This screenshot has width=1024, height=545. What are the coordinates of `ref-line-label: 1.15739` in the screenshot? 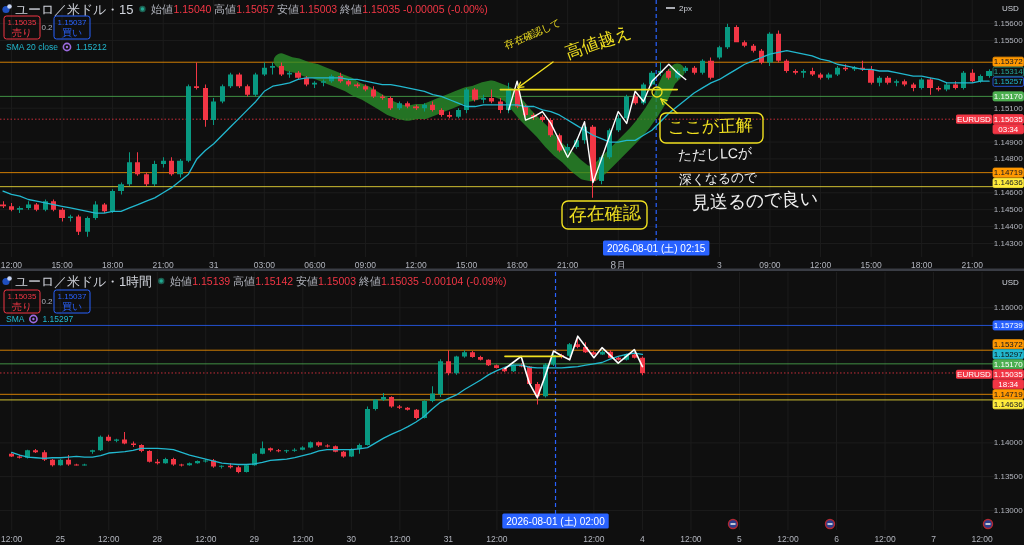 It's located at (1008, 325).